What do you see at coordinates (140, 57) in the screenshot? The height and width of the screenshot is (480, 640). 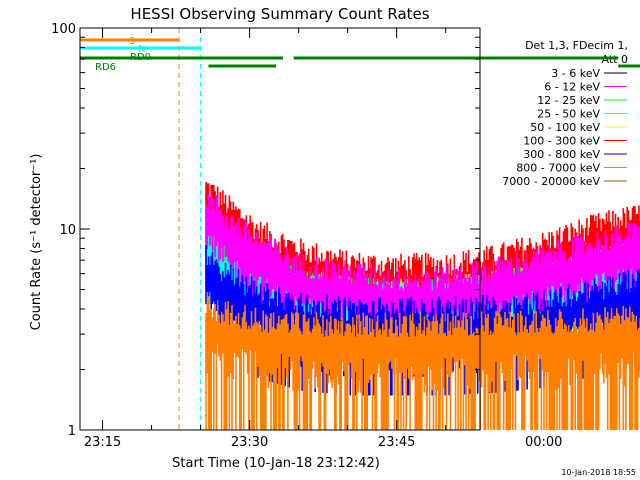 I see `flag-label-rd0: RD0` at bounding box center [140, 57].